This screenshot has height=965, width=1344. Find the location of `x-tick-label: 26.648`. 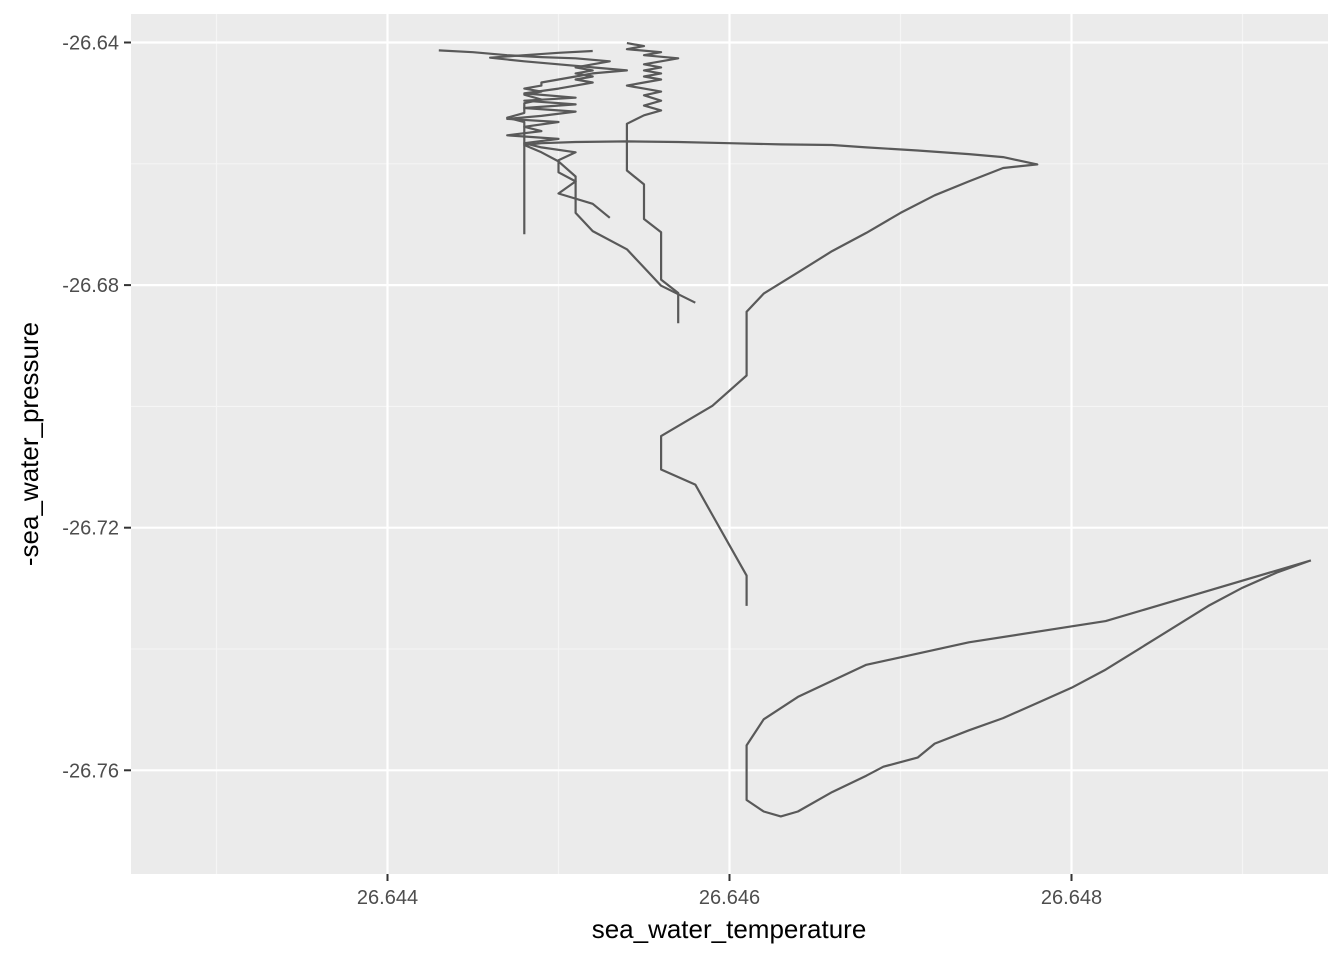

x-tick-label: 26.648 is located at coordinates (1071, 898).